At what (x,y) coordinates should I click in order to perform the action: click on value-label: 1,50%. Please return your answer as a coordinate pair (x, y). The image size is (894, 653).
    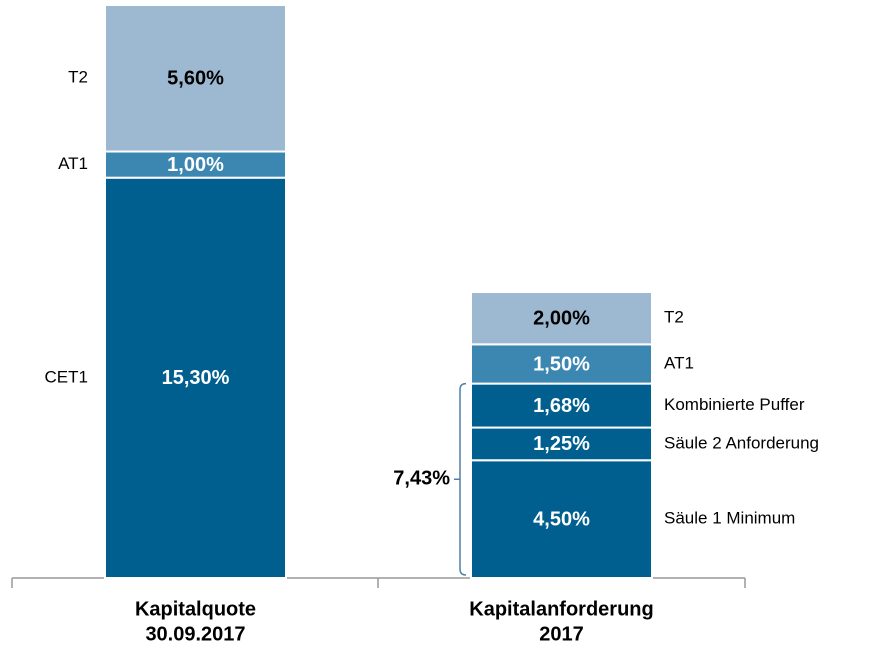
    Looking at the image, I should click on (561, 364).